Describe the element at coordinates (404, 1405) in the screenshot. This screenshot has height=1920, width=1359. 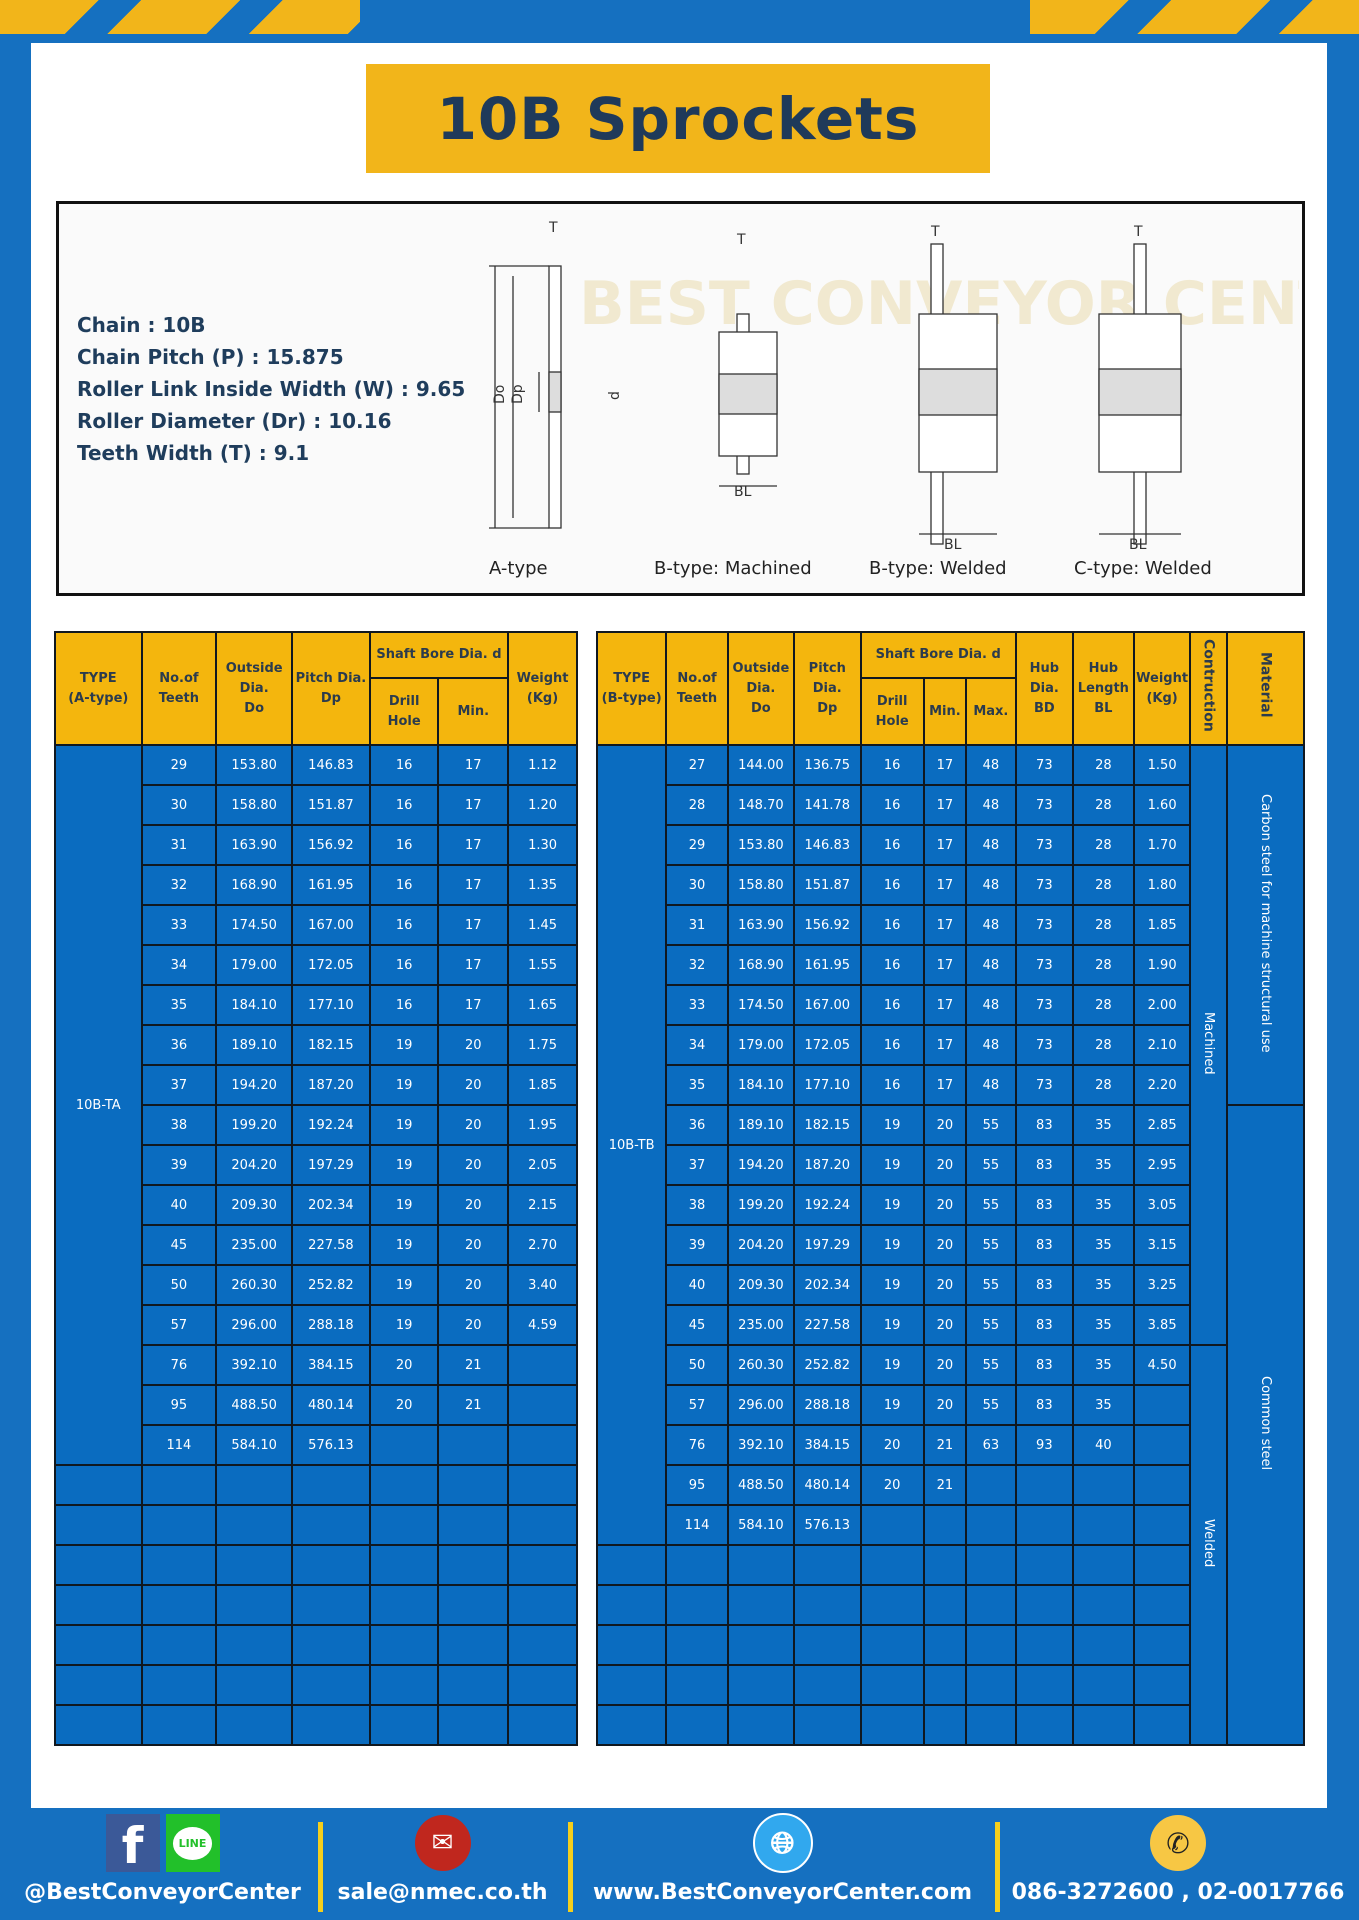
I see `drill-hole-cell: 20` at that location.